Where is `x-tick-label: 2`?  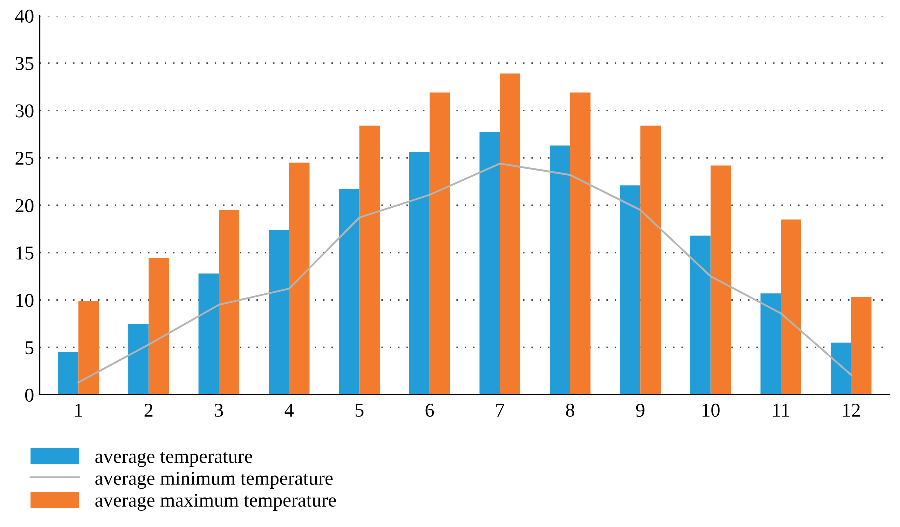 x-tick-label: 2 is located at coordinates (148, 410).